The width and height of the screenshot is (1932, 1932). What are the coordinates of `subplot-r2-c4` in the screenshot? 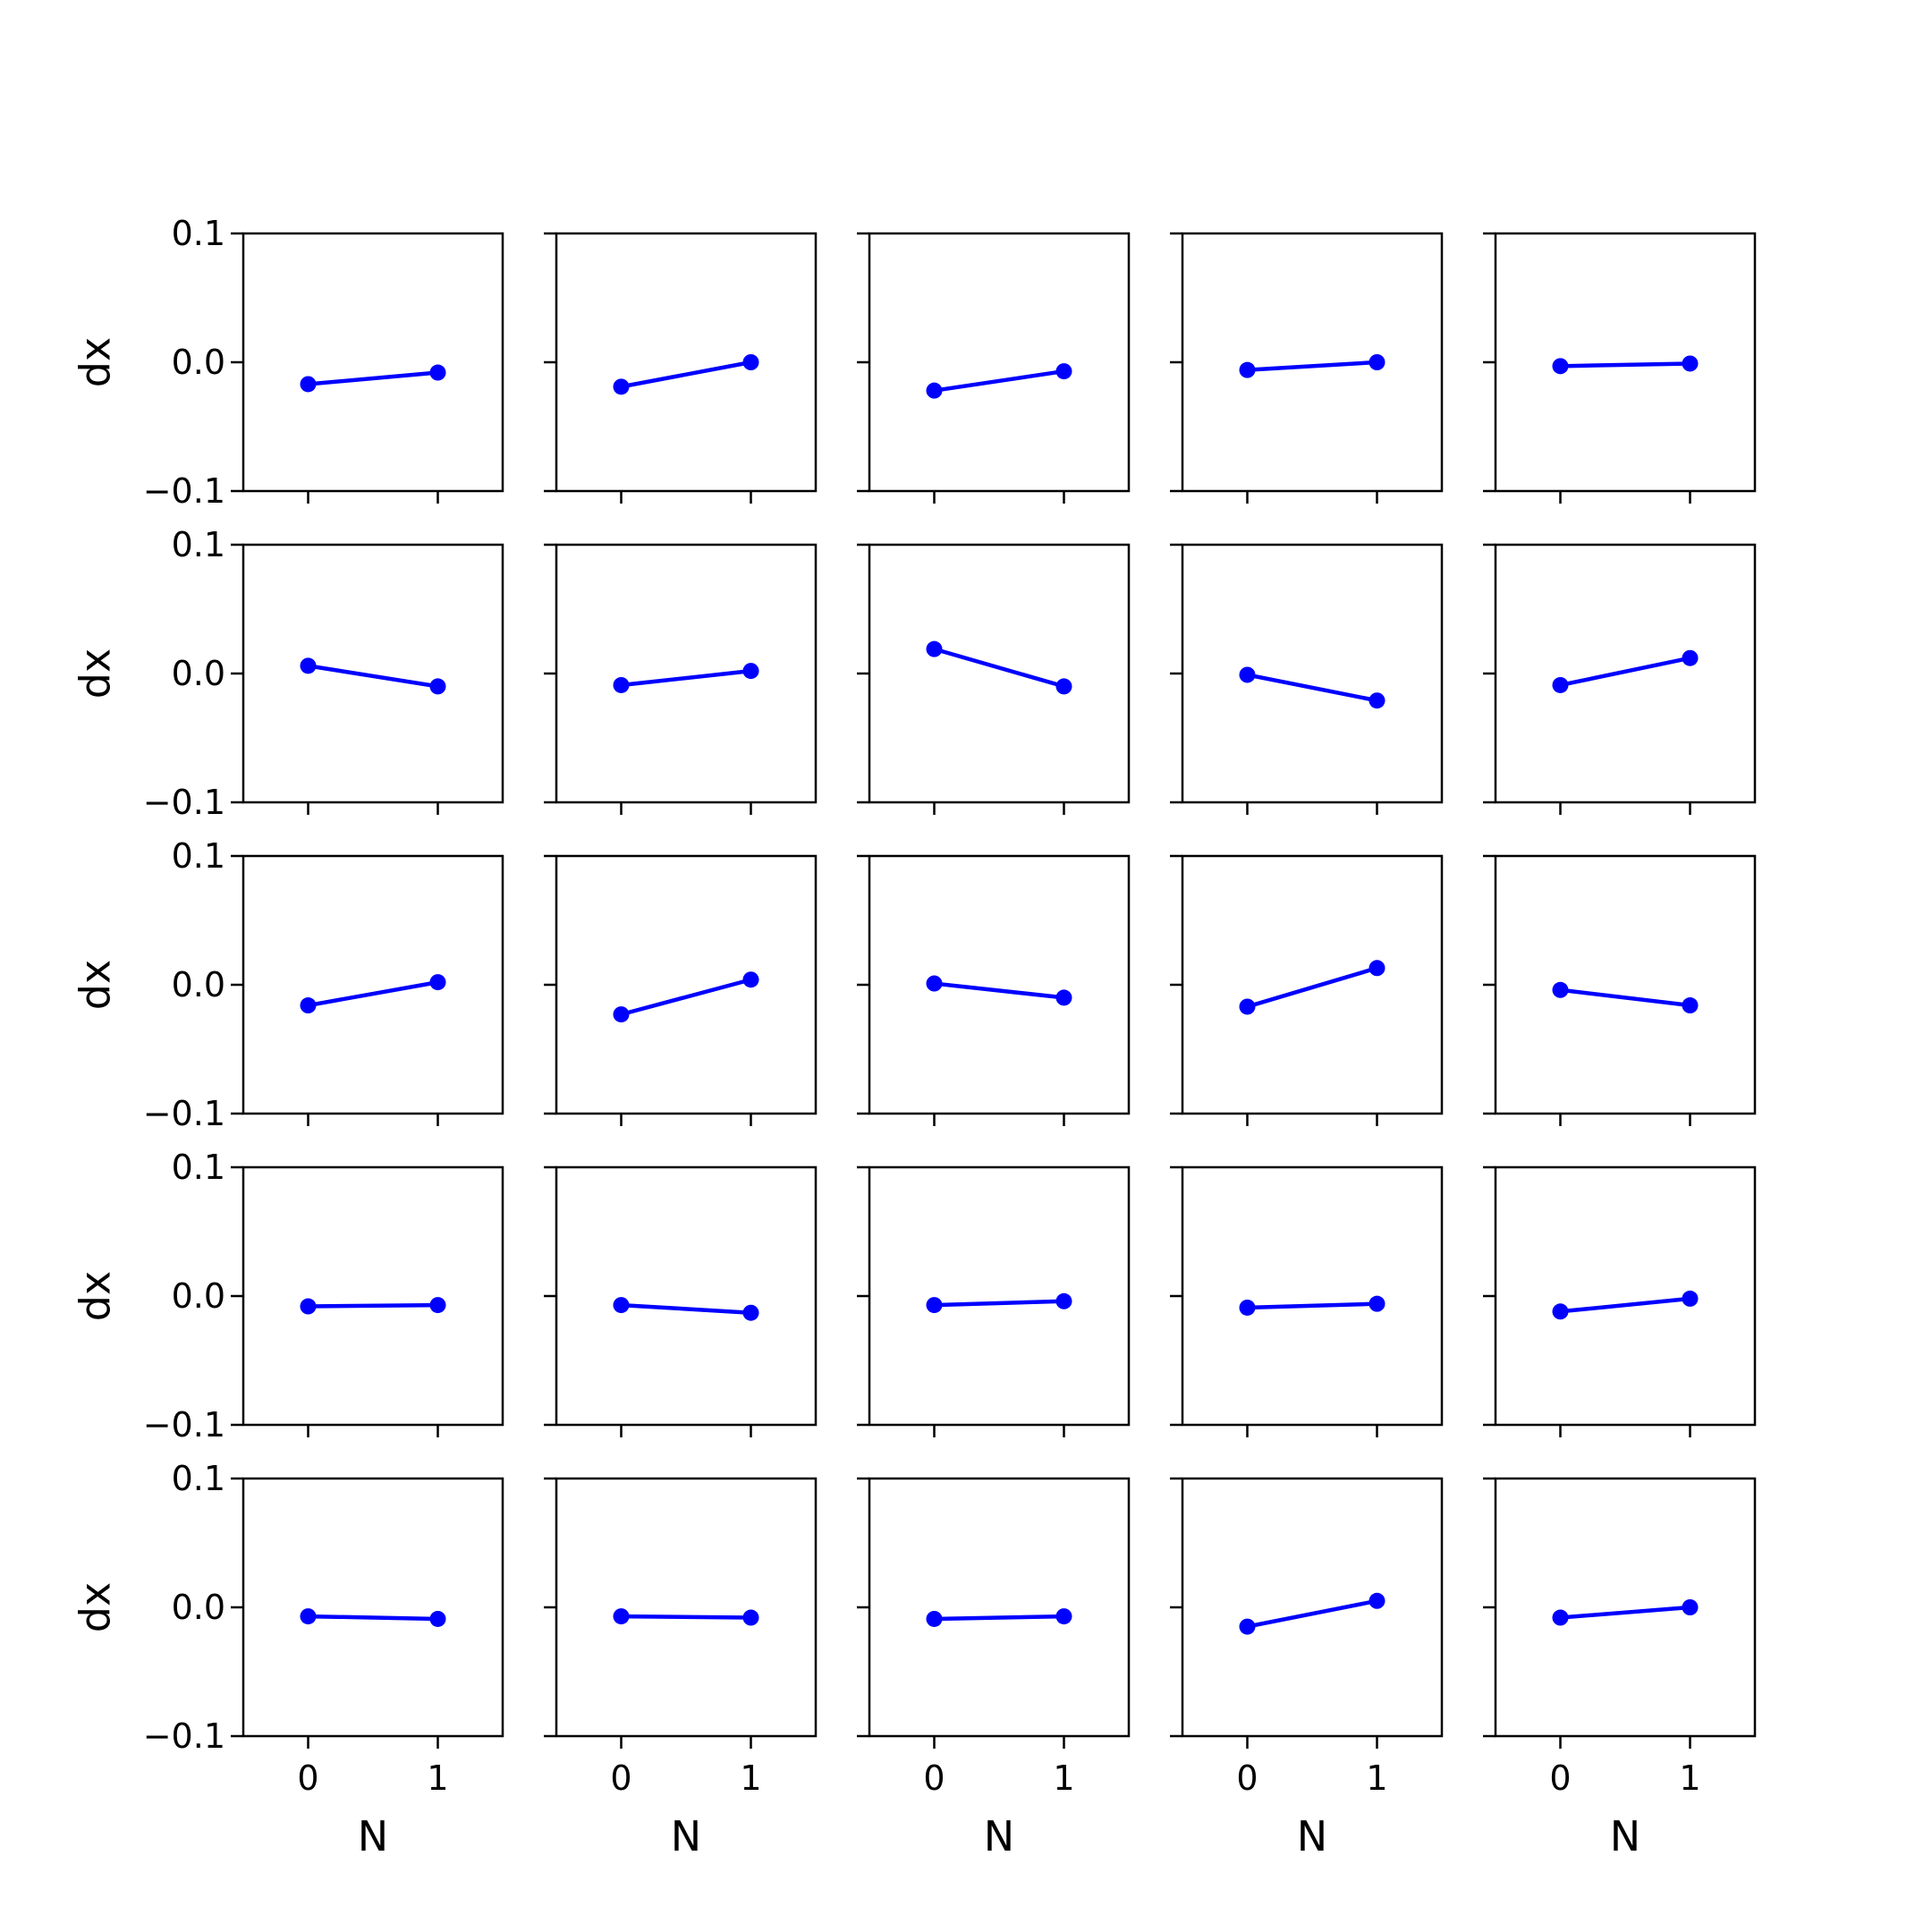 It's located at (1307, 679).